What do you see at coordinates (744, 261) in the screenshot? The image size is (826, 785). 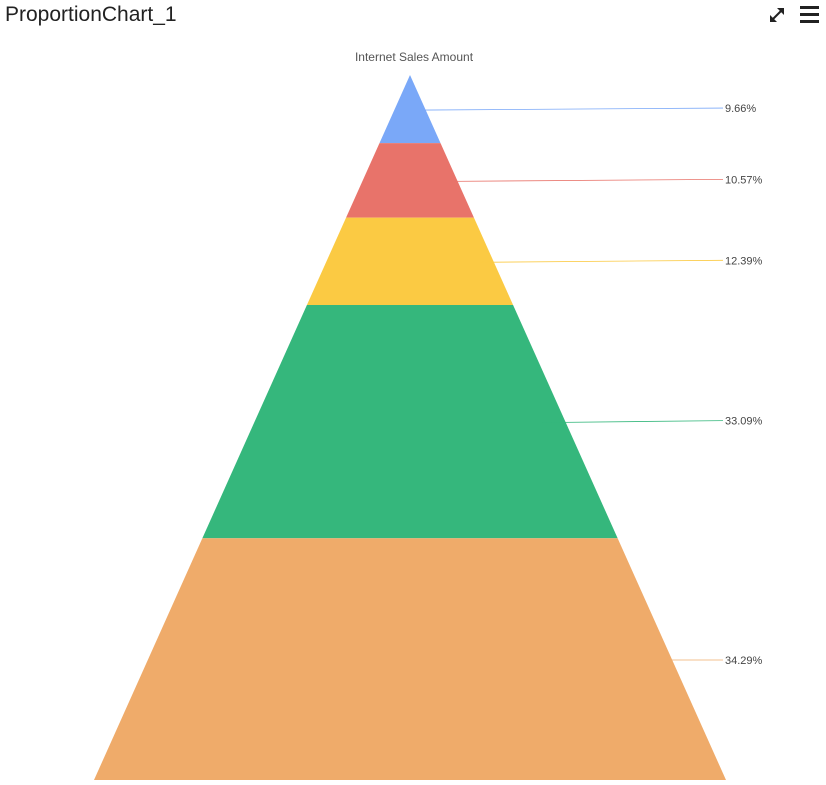 I see `data-label-3: 12.39%` at bounding box center [744, 261].